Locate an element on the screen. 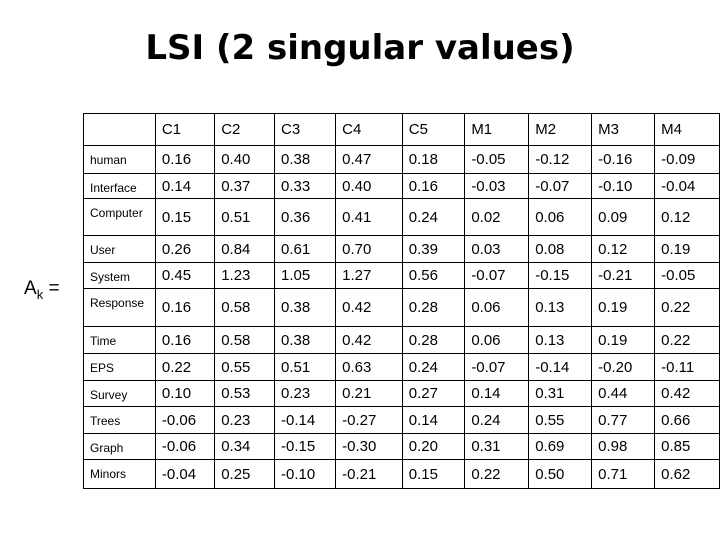  cell-value: 0.44 is located at coordinates (623, 393).